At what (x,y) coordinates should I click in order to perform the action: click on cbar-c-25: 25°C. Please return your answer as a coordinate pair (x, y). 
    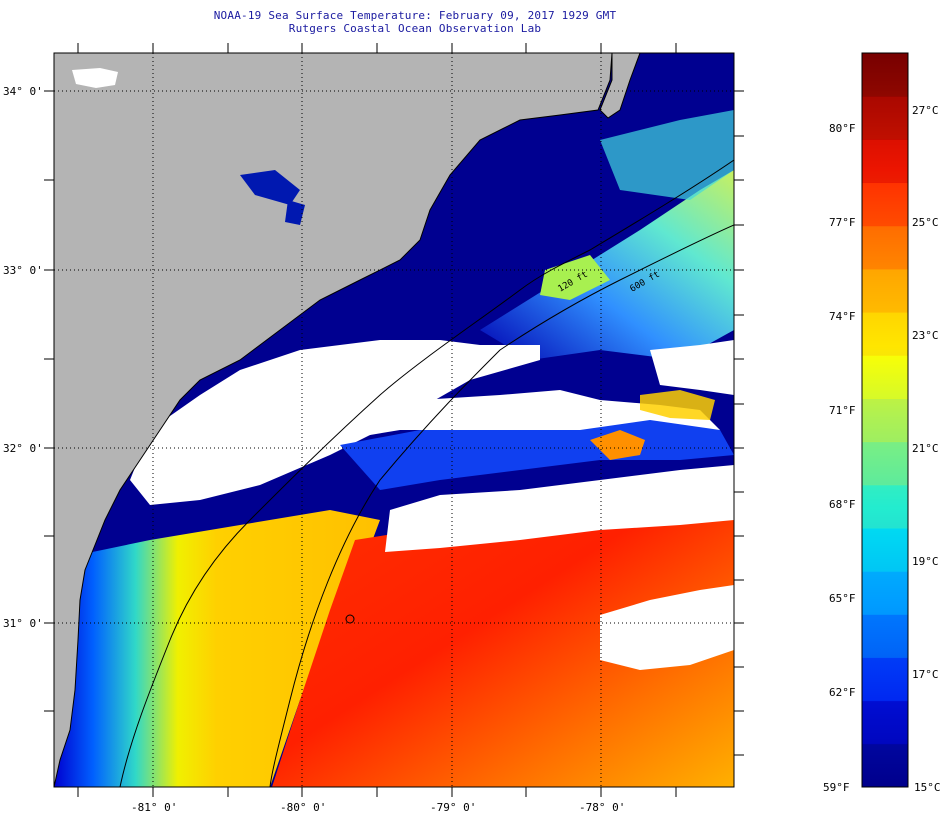
    Looking at the image, I should click on (925, 222).